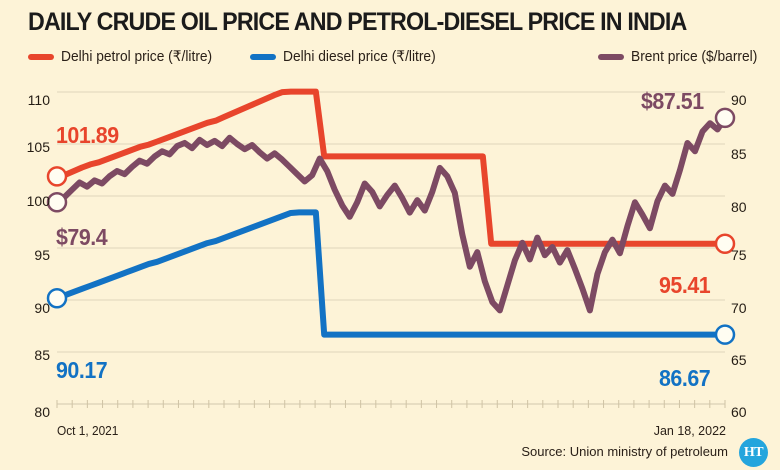 The height and width of the screenshot is (470, 780). I want to click on y-axis-left-tick: 80, so click(42, 412).